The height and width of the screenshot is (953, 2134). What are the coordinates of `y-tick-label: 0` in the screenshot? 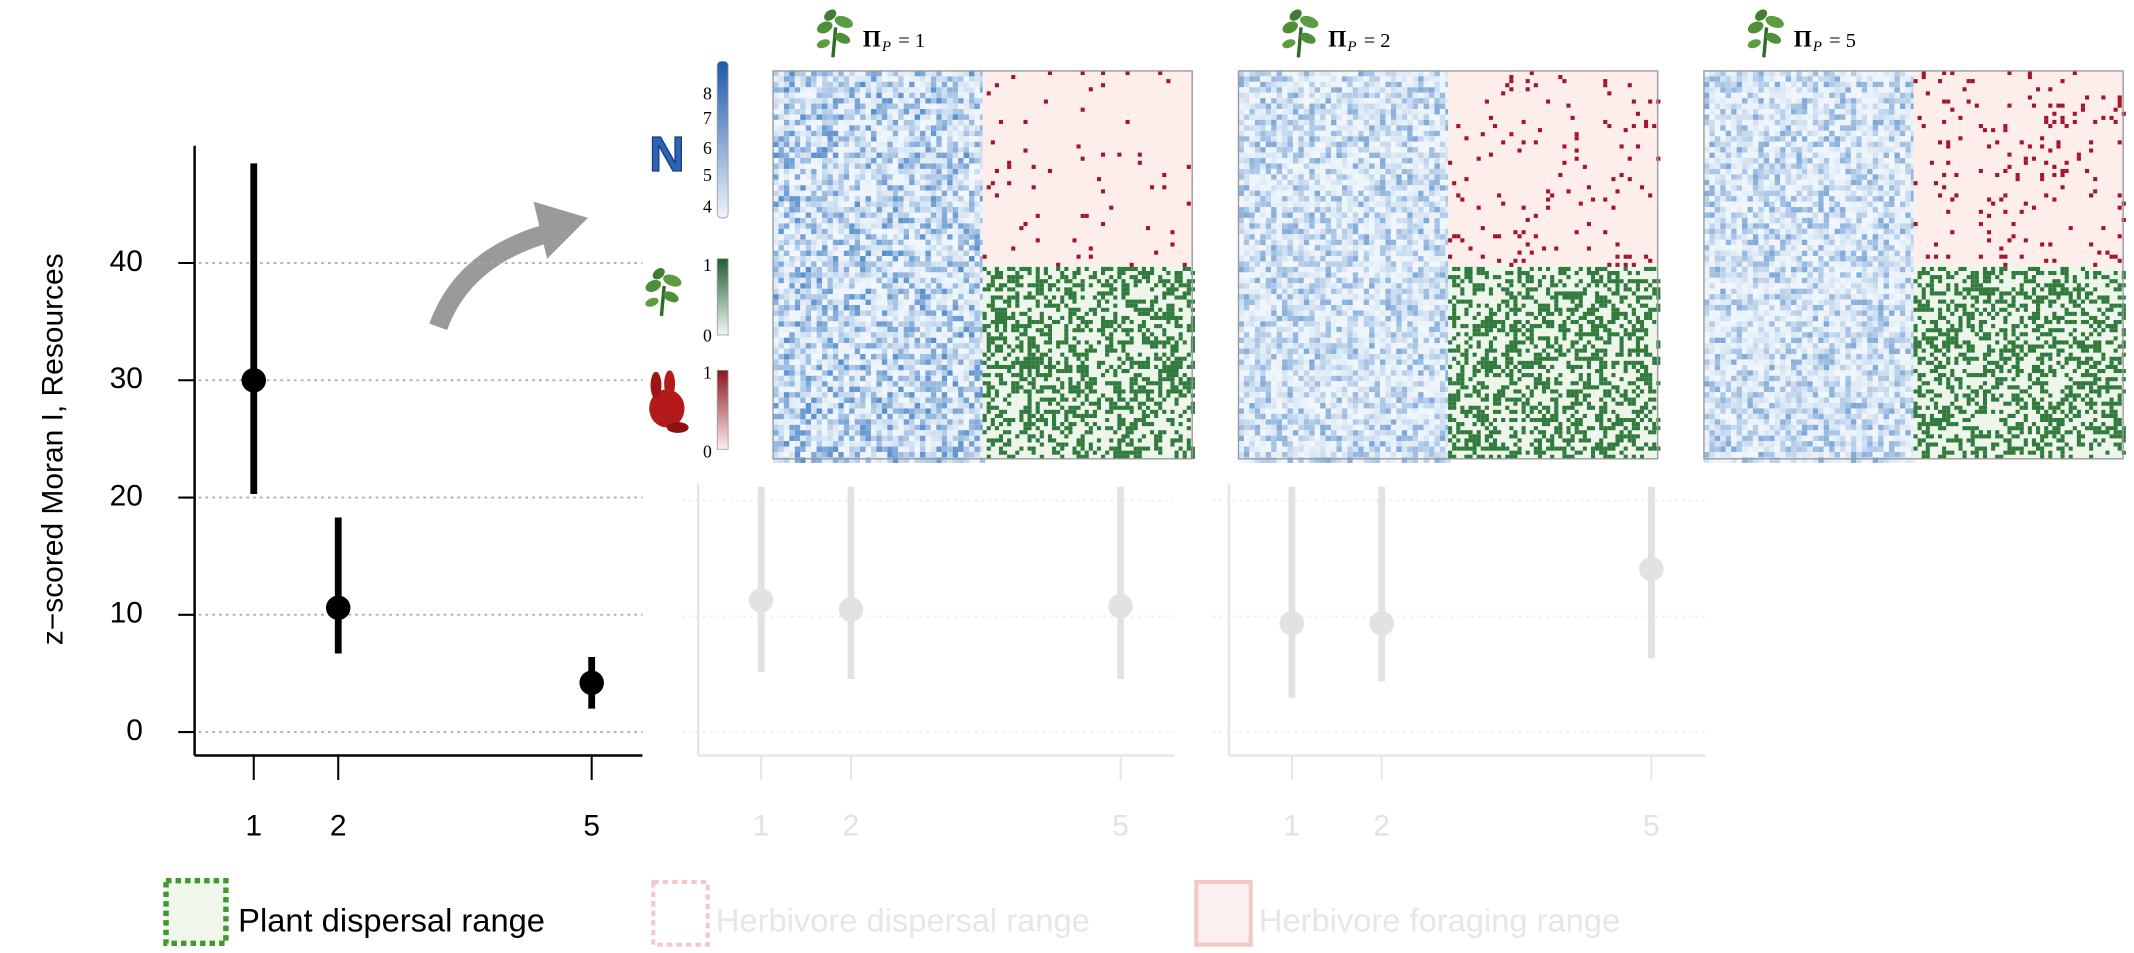 It's located at (134, 730).